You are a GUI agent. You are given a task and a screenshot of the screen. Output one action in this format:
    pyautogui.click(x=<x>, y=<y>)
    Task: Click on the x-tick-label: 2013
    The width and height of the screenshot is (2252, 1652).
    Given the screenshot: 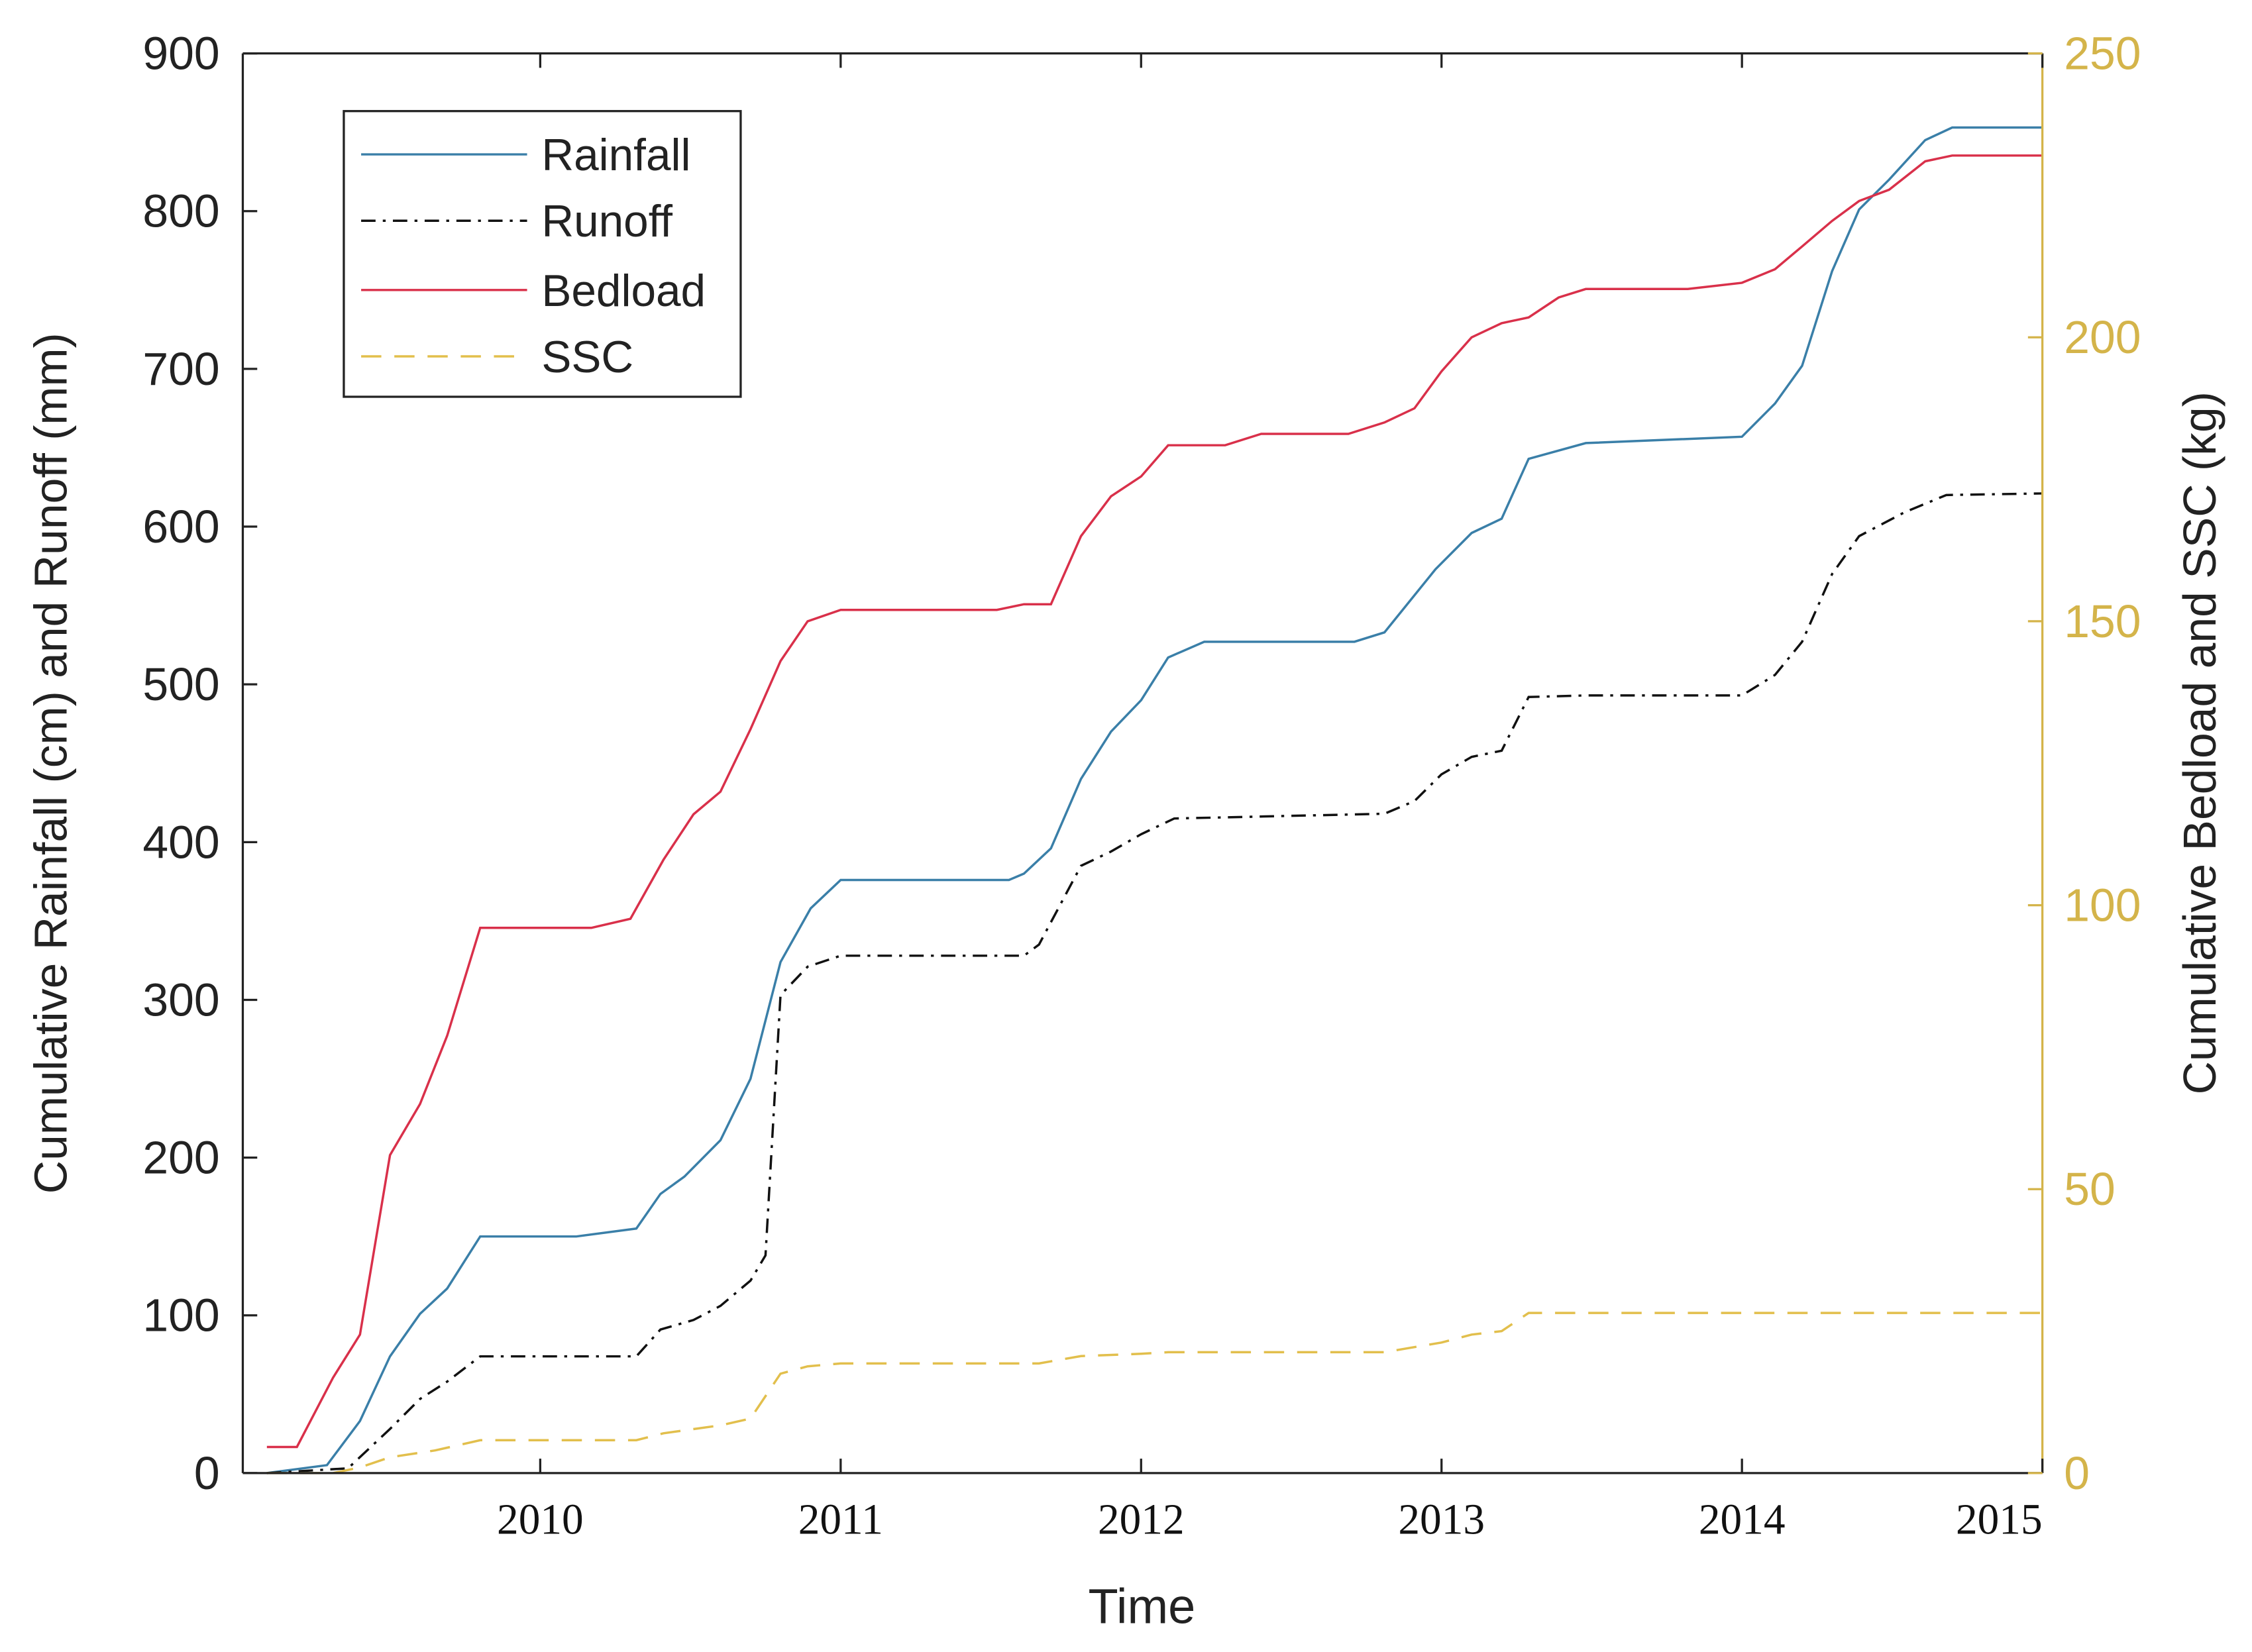 What is the action you would take?
    pyautogui.click(x=1441, y=1519)
    